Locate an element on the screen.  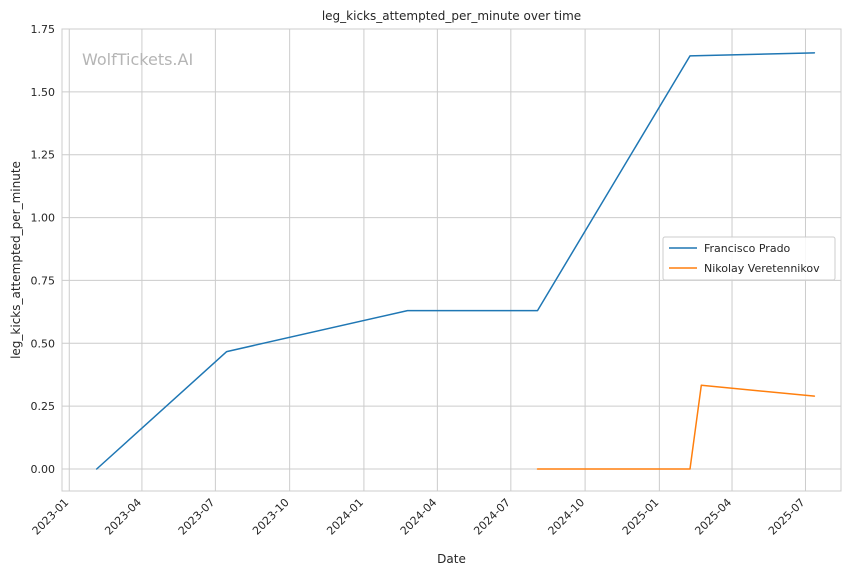
watermark: WolfTickets.AI is located at coordinates (137, 59).